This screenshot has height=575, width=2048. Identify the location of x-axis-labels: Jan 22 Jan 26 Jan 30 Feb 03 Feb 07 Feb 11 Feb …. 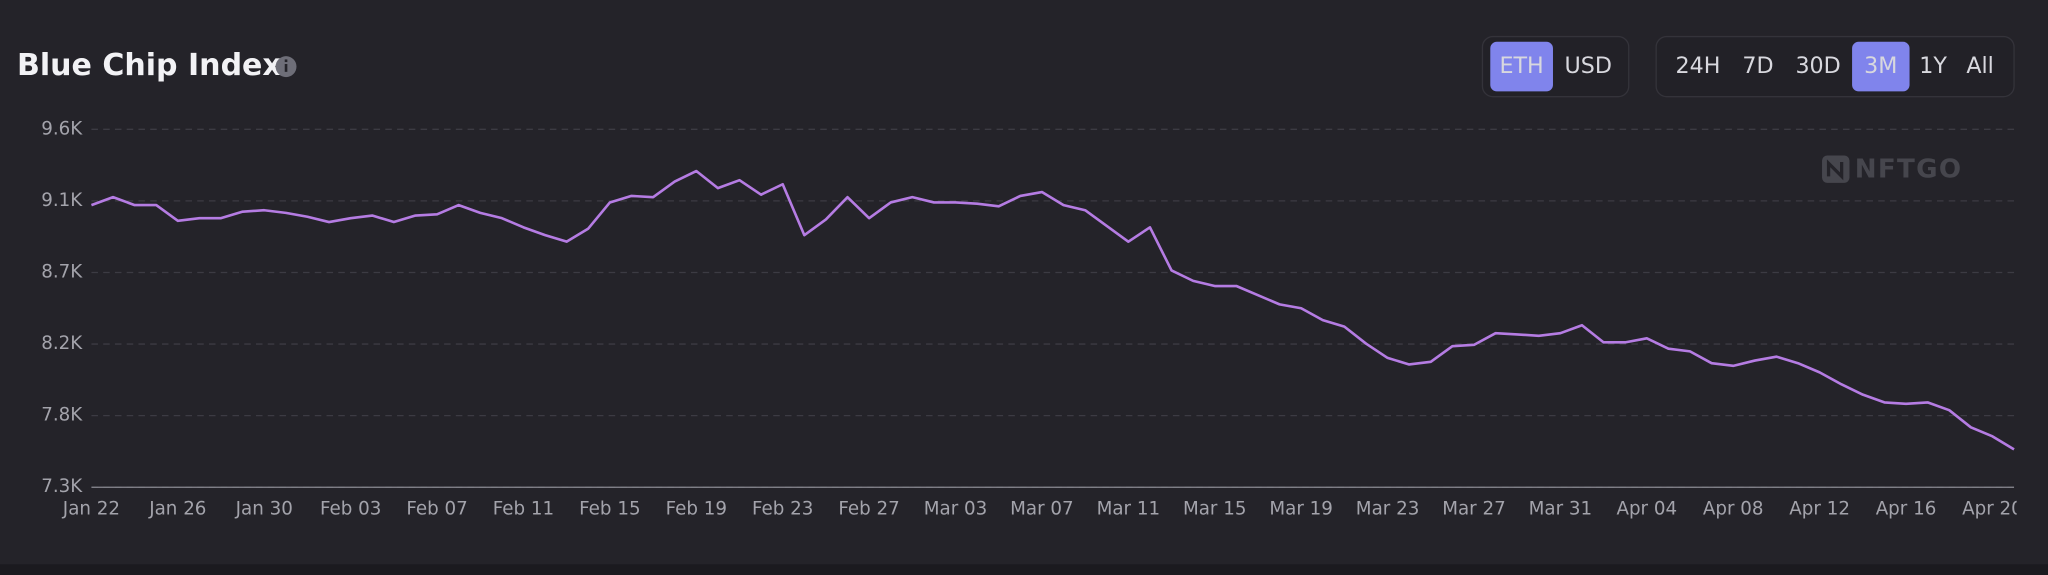
(1042, 508).